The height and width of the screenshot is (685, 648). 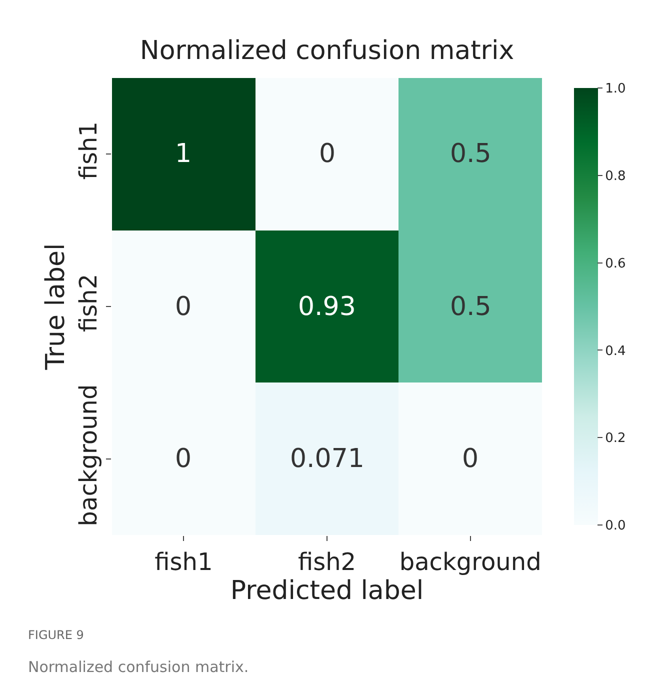 I want to click on x-axis-title: Predicted label, so click(x=327, y=591).